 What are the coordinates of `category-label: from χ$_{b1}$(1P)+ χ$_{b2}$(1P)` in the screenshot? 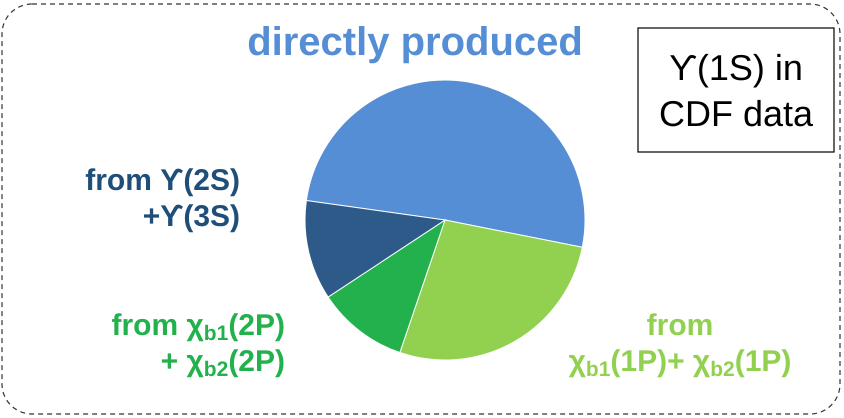 It's located at (680, 345).